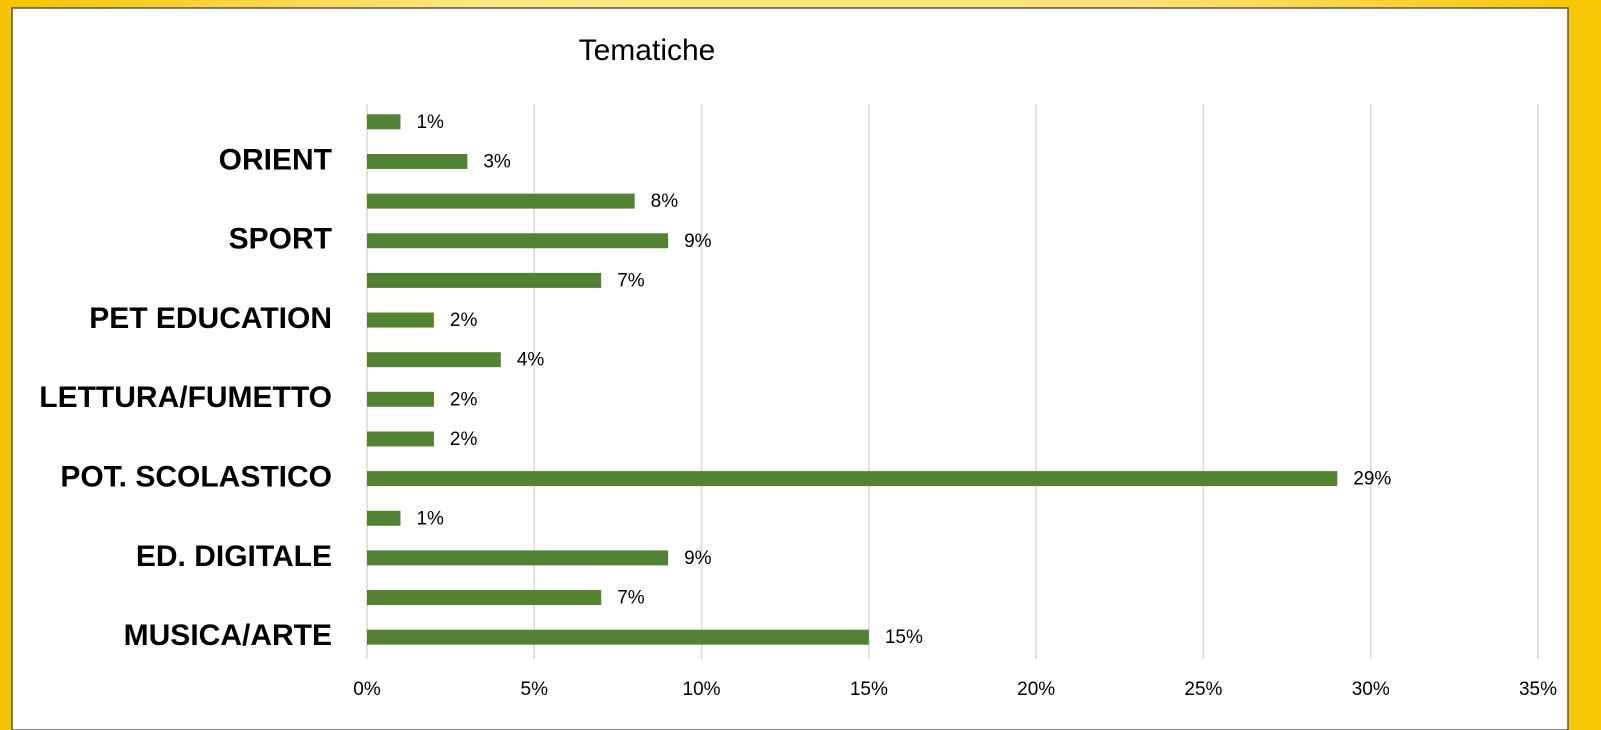 This screenshot has height=730, width=1601. What do you see at coordinates (497, 161) in the screenshot?
I see `data-label: 3%` at bounding box center [497, 161].